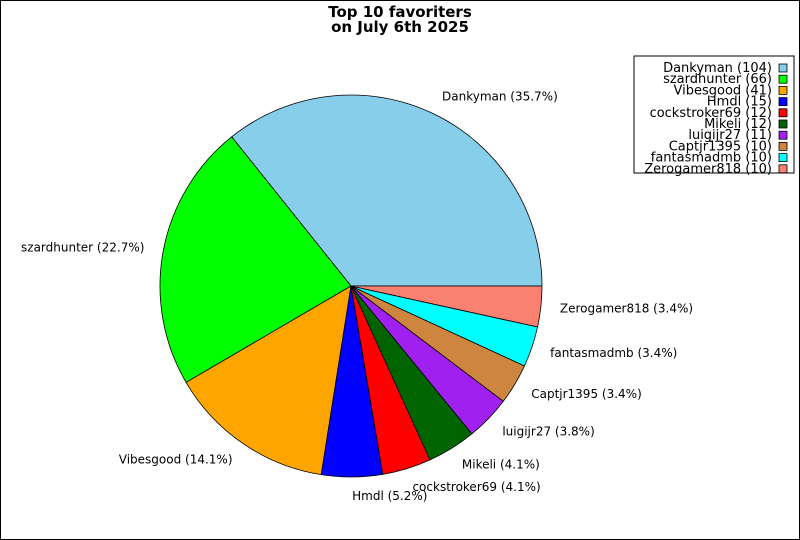 This screenshot has height=540, width=800. What do you see at coordinates (717, 68) in the screenshot?
I see `legend-entry: Dankyman (104)` at bounding box center [717, 68].